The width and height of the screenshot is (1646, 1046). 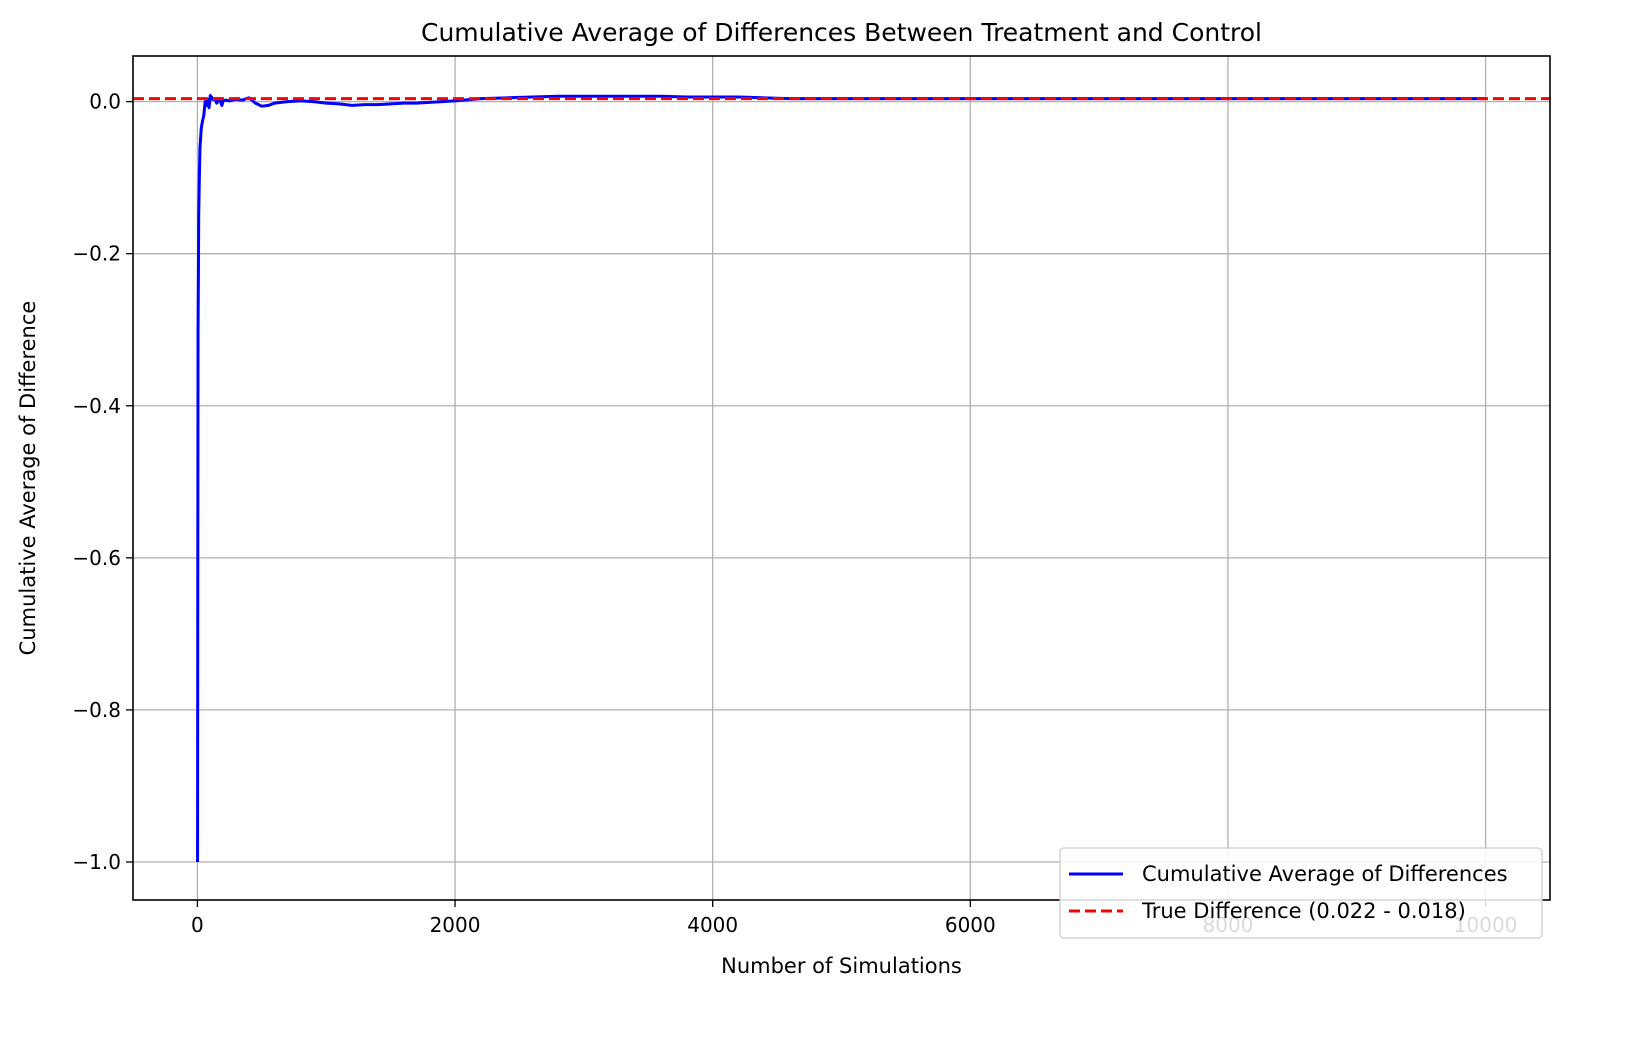 I want to click on y-tick-label: −1.0, so click(x=96, y=862).